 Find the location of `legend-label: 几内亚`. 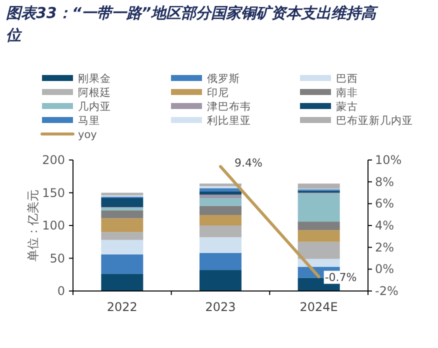

legend-label: 几内亚 is located at coordinates (94, 106).